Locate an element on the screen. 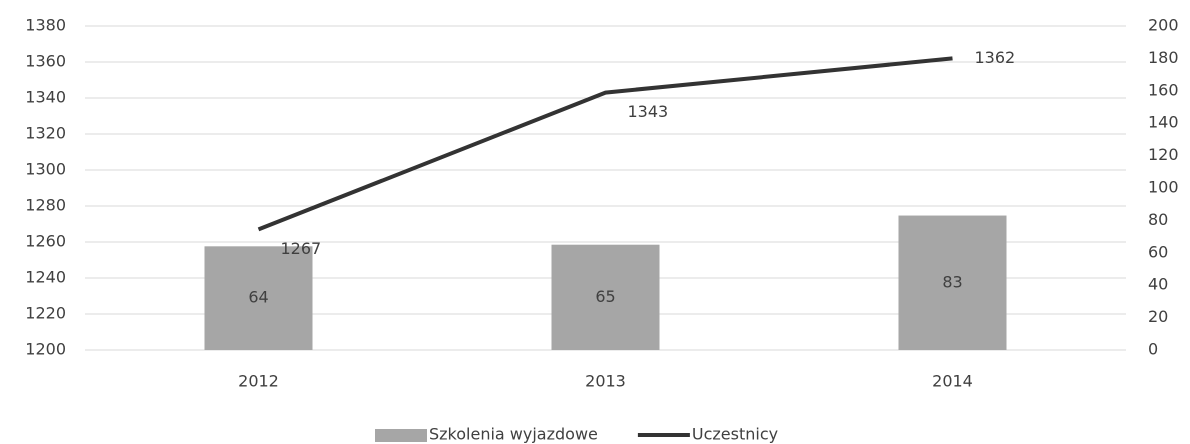 Image resolution: width=1190 pixels, height=444 pixels. y-tick-label: 1380 is located at coordinates (45, 25).